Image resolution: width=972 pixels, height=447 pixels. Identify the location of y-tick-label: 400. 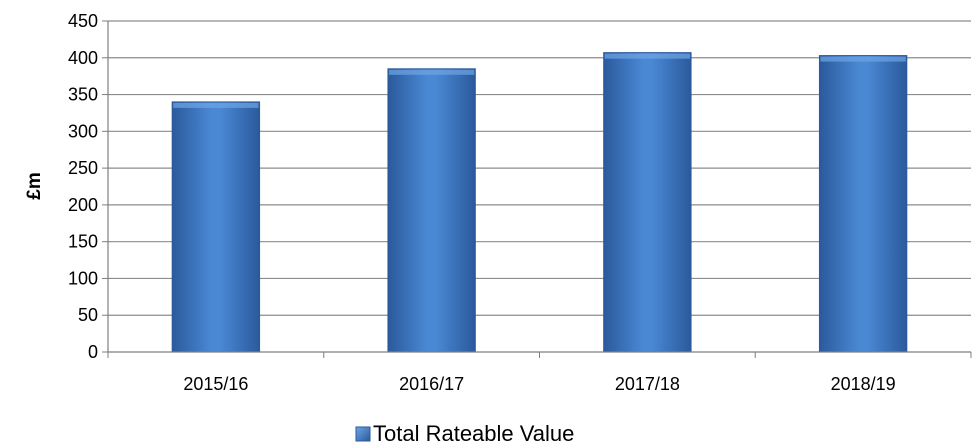
(83, 58).